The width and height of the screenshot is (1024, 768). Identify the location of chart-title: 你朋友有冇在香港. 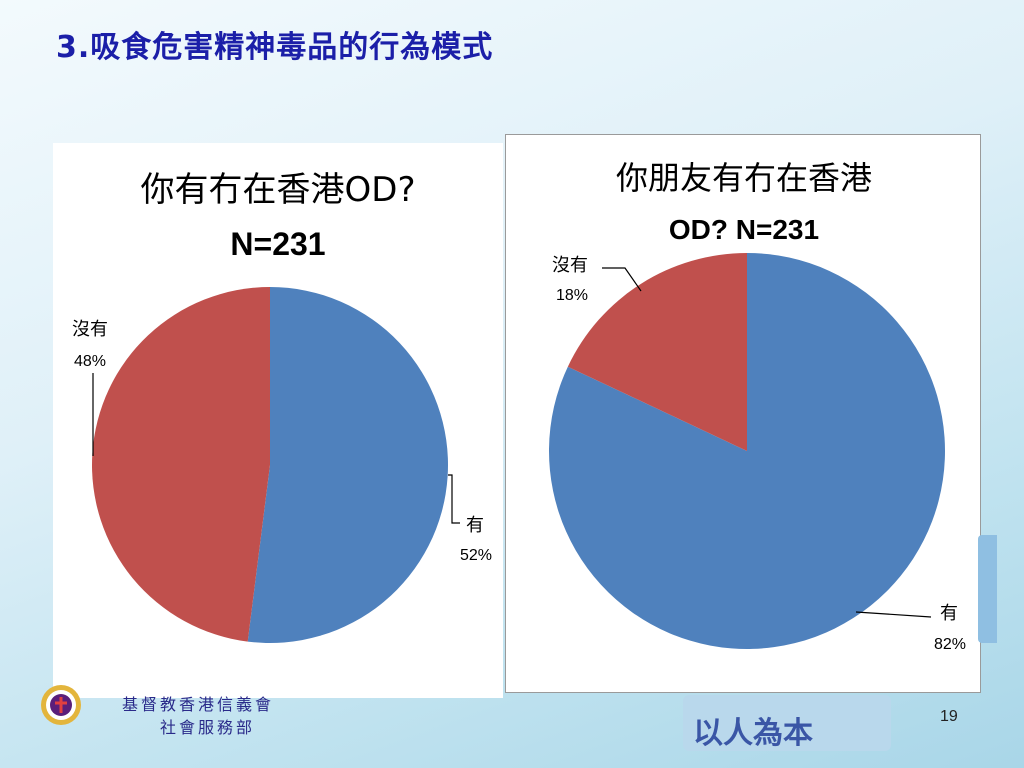
(744, 178).